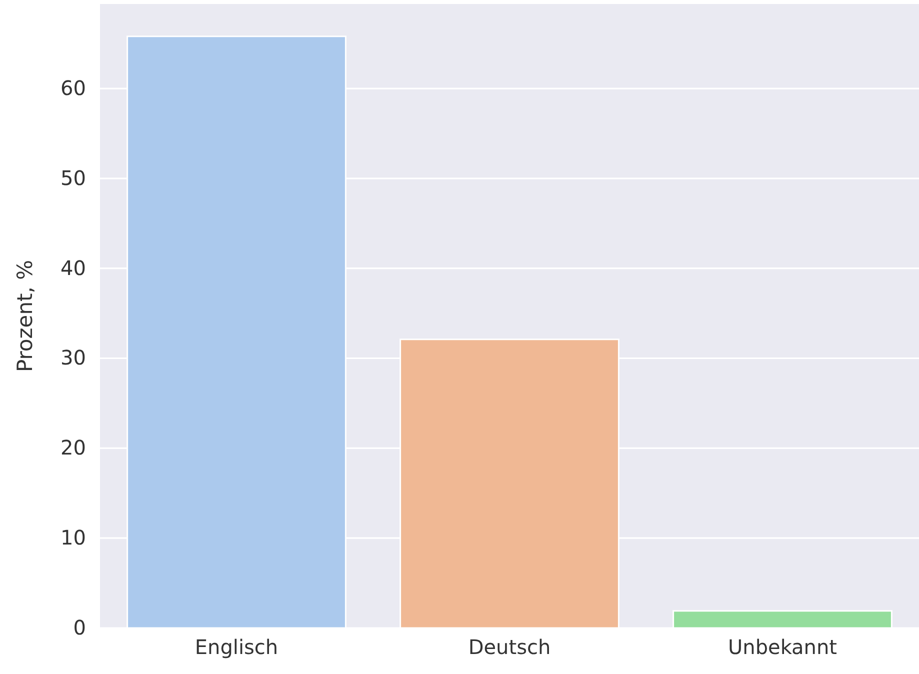  I want to click on y-tick-label: 10, so click(73, 537).